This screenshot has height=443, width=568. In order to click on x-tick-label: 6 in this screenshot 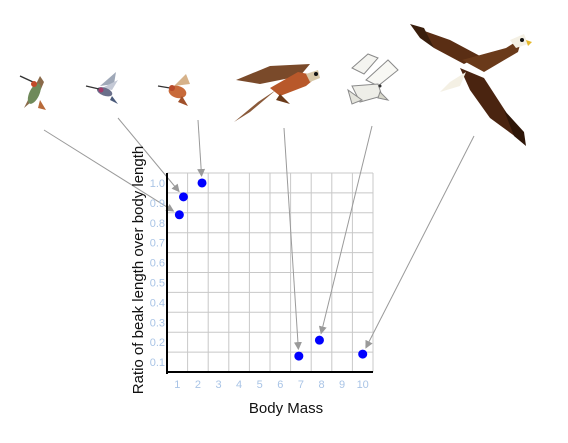, I will do `click(280, 385)`.